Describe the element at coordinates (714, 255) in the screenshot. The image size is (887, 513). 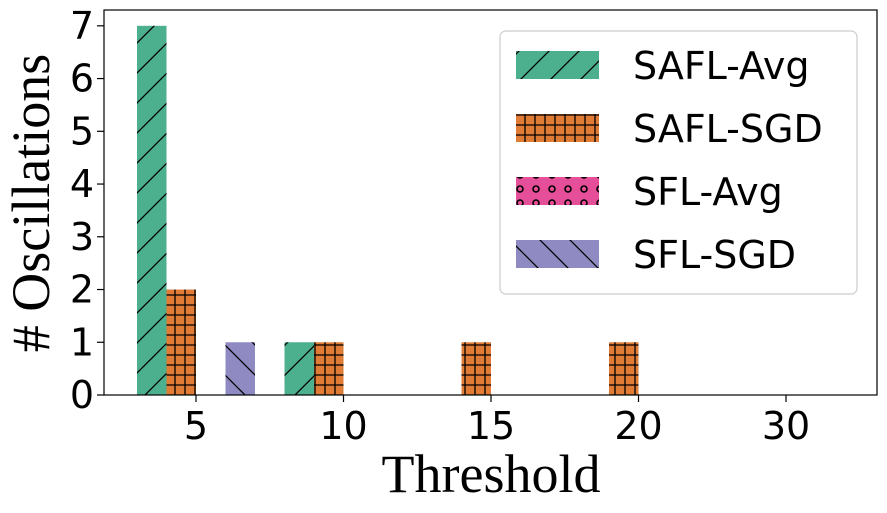
I see `legend-label-sfl-sgd: SFL-SGD` at that location.